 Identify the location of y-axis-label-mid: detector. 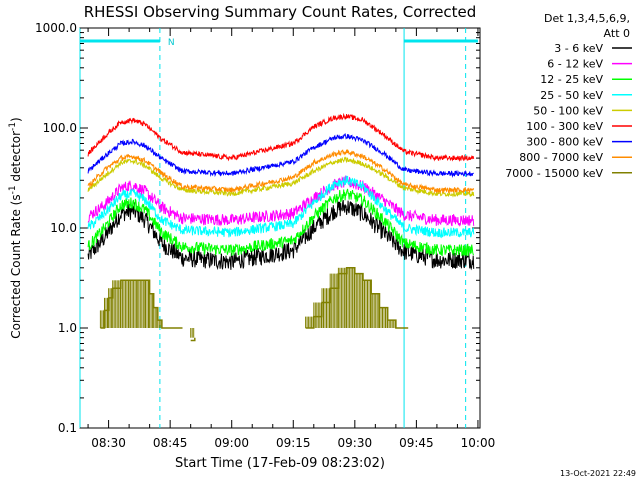
(16, 158).